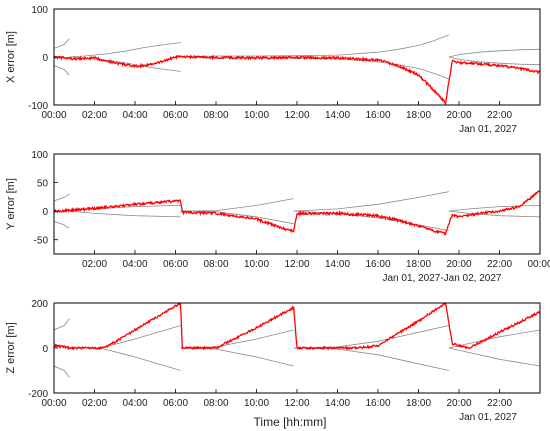 The height and width of the screenshot is (431, 550). Describe the element at coordinates (134, 115) in the screenshot. I see `x-xtick-label-2: 04:00` at that location.